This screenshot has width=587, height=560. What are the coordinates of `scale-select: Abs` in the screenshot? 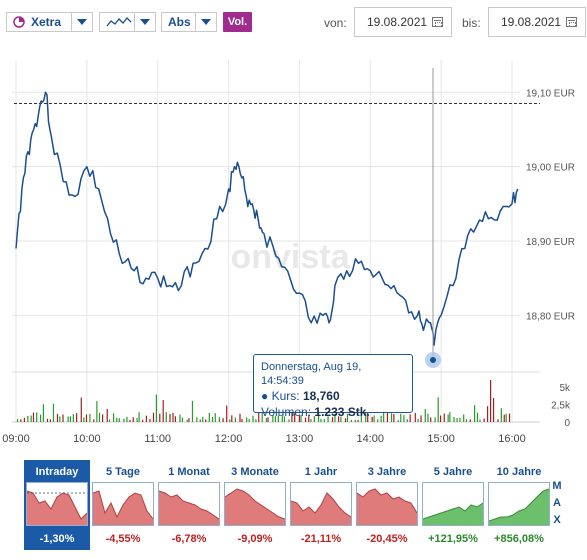 It's located at (189, 22).